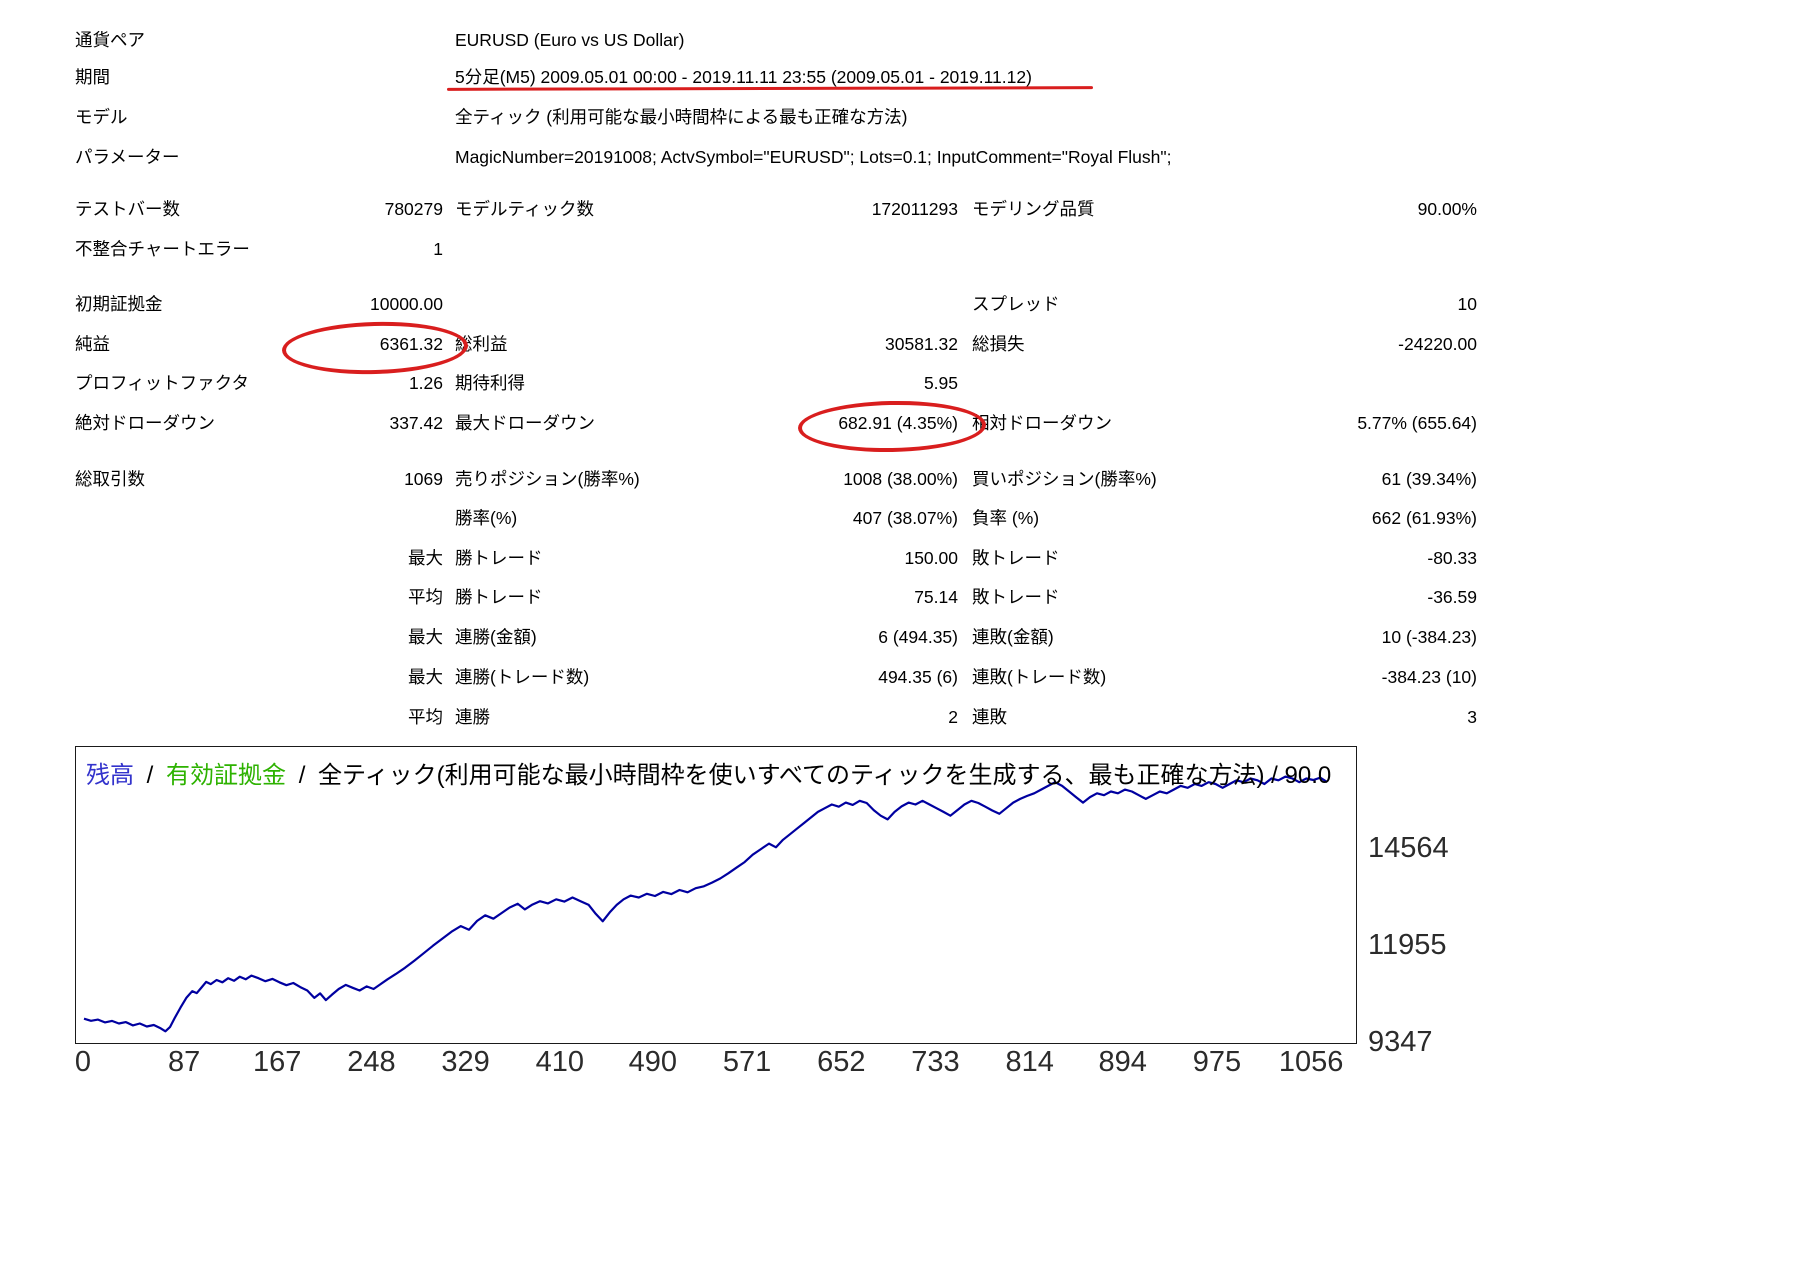 The height and width of the screenshot is (1267, 1814). Describe the element at coordinates (524, 209) in the screenshot. I see `model-ticks-label: モデルティック数` at that location.